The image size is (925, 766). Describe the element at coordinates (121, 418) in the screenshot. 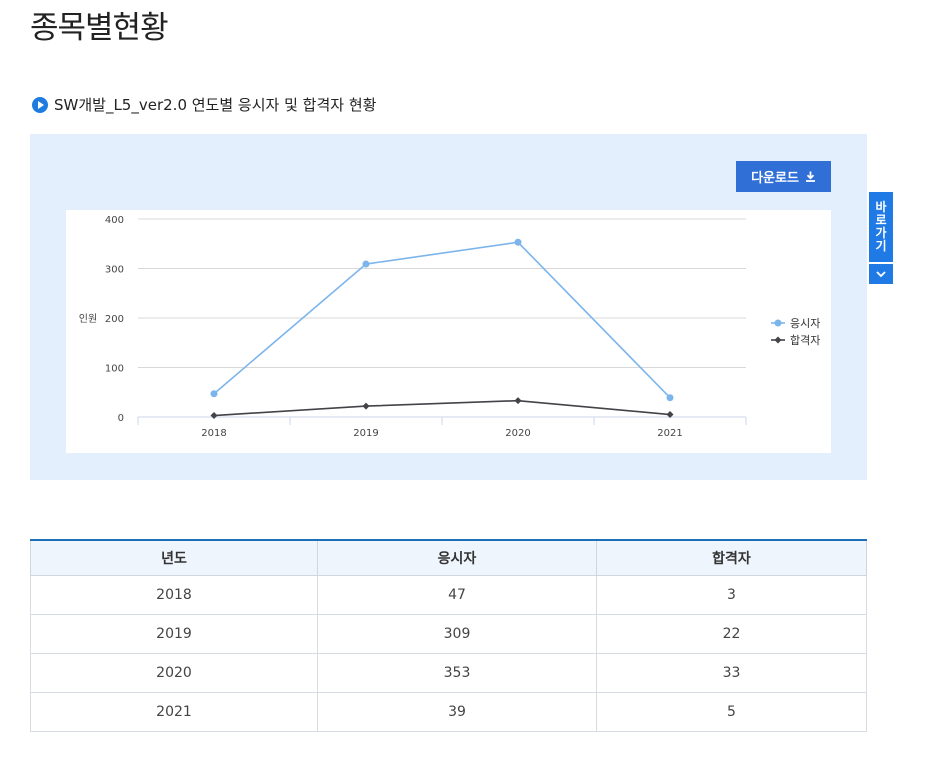

I see `y-tick-label: 0` at that location.